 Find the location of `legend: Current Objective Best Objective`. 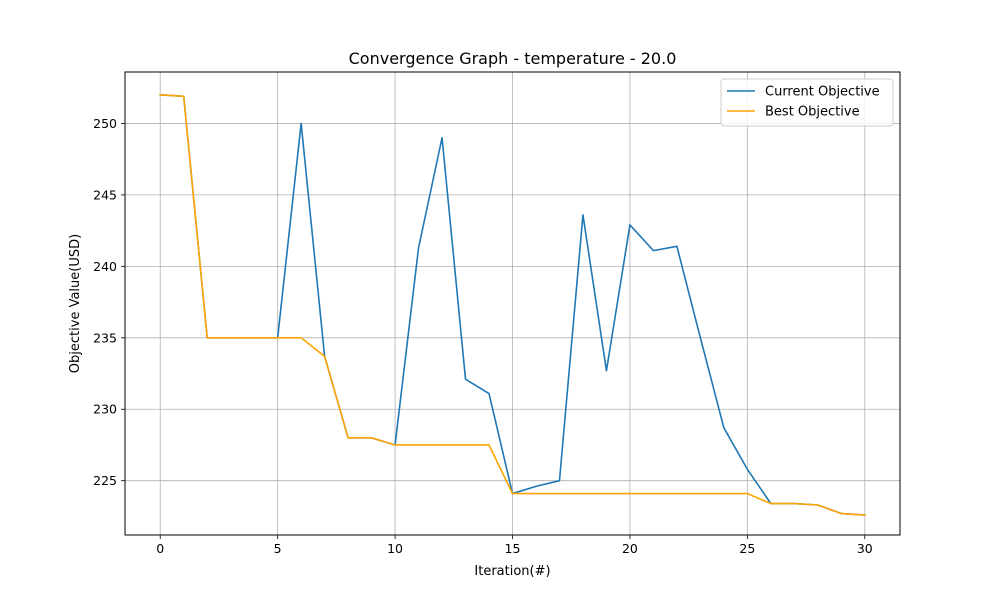

legend: Current Objective Best Objective is located at coordinates (807, 102).